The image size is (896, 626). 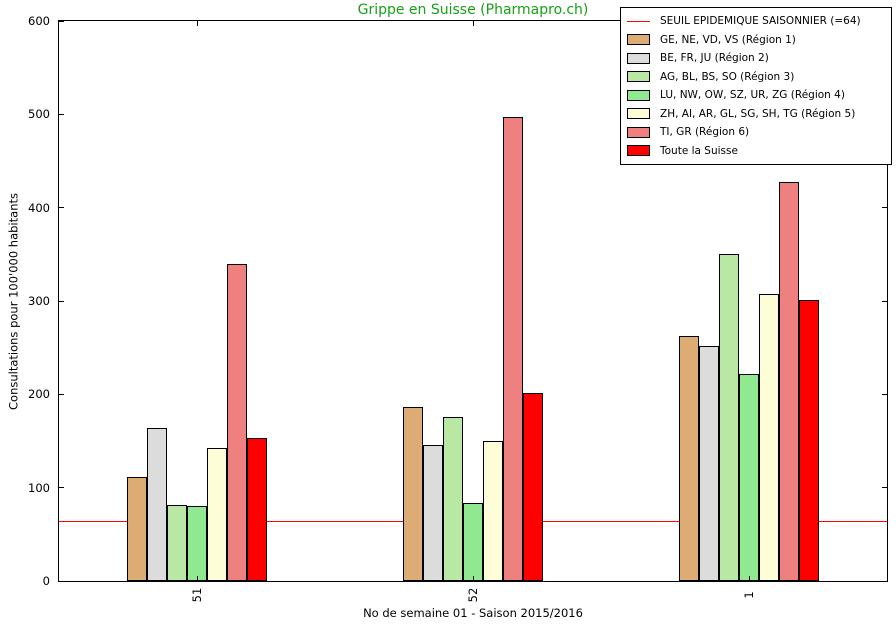 I want to click on legend-row: BE, FR, JU (Région 2), so click(x=756, y=58).